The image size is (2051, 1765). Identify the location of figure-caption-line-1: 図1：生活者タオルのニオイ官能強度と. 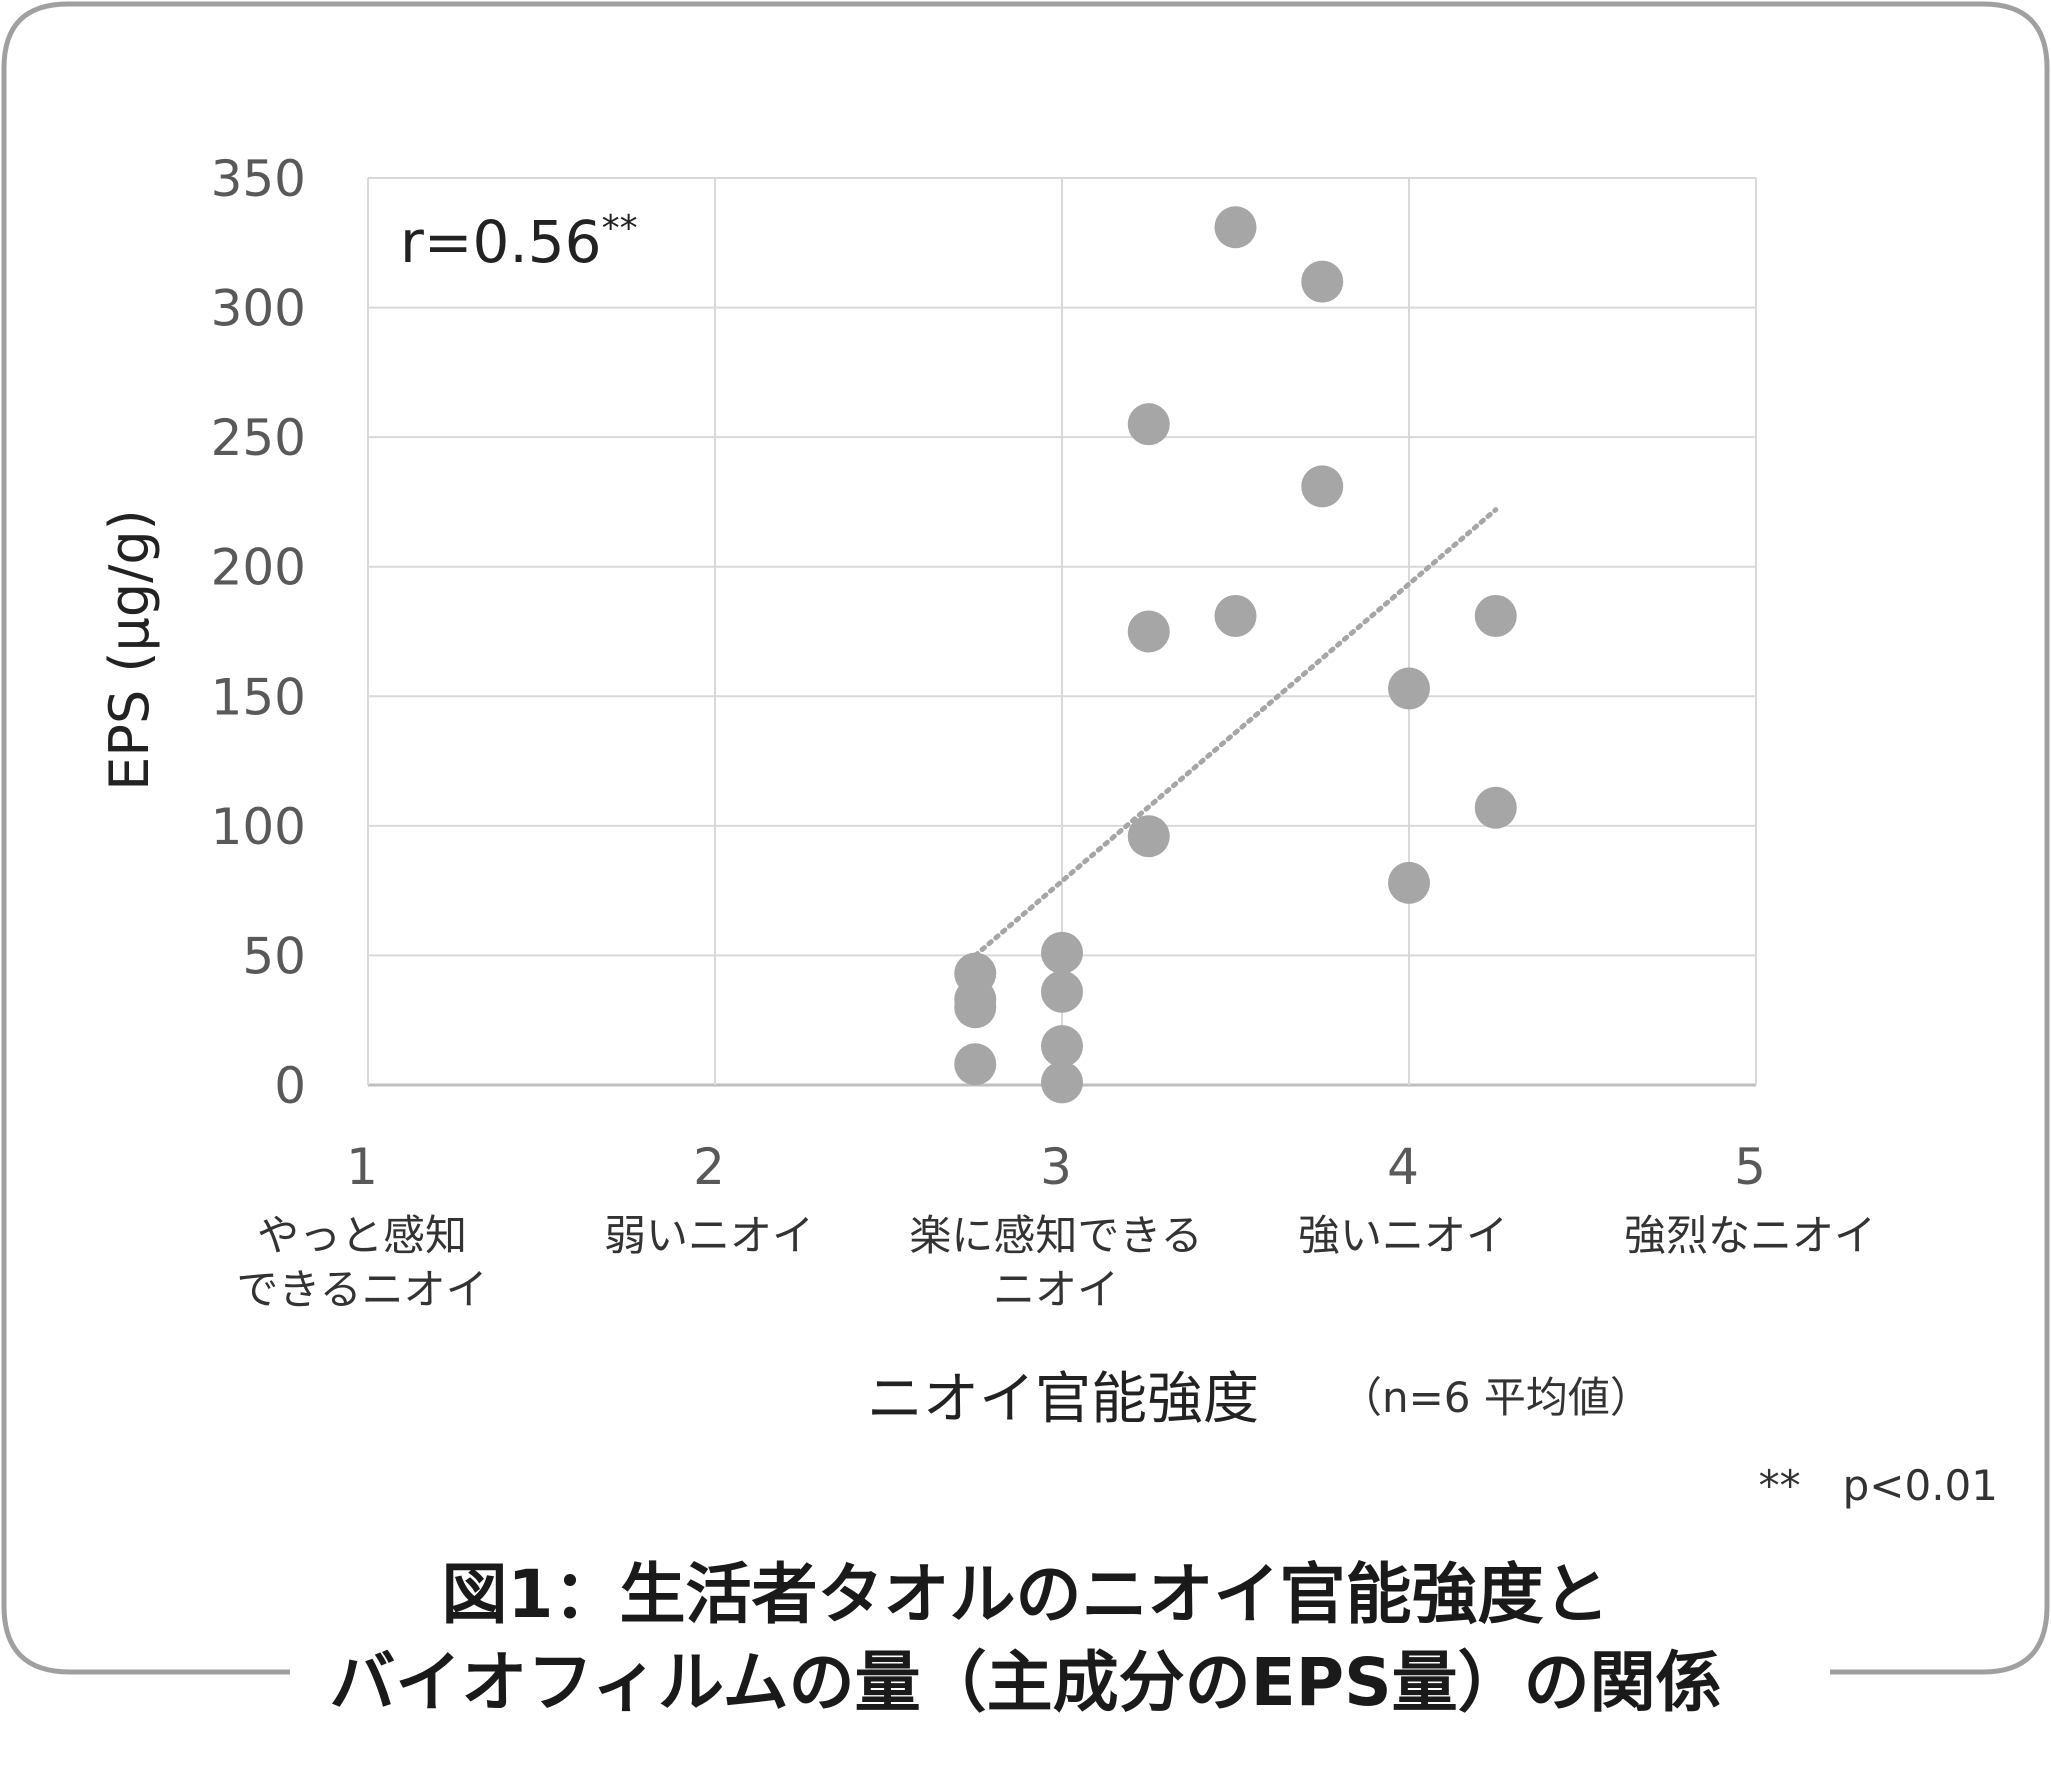
(1025, 1594).